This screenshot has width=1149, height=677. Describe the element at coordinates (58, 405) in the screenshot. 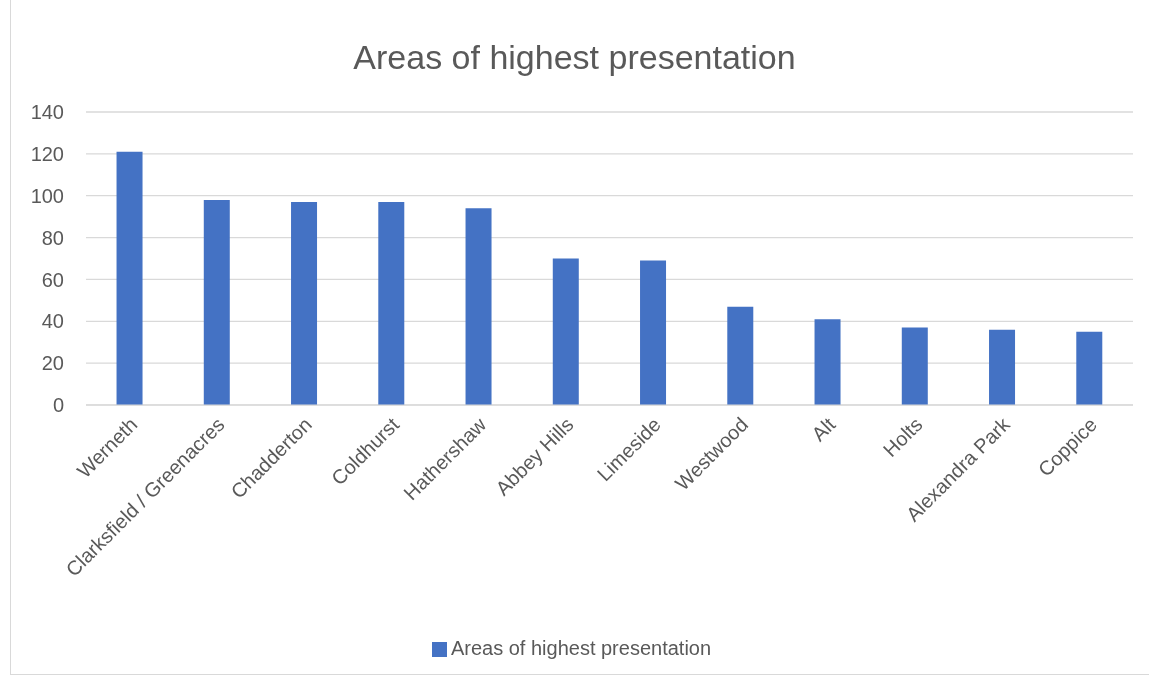

I see `y-tick-label: 0` at that location.